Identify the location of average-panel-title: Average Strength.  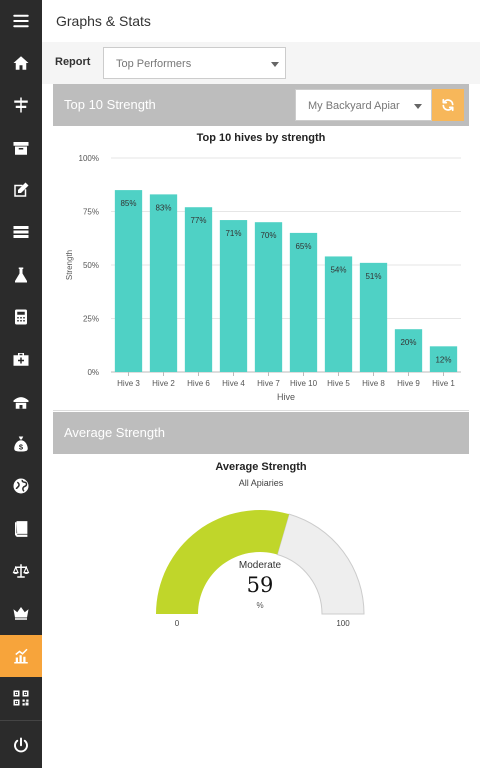
(114, 432).